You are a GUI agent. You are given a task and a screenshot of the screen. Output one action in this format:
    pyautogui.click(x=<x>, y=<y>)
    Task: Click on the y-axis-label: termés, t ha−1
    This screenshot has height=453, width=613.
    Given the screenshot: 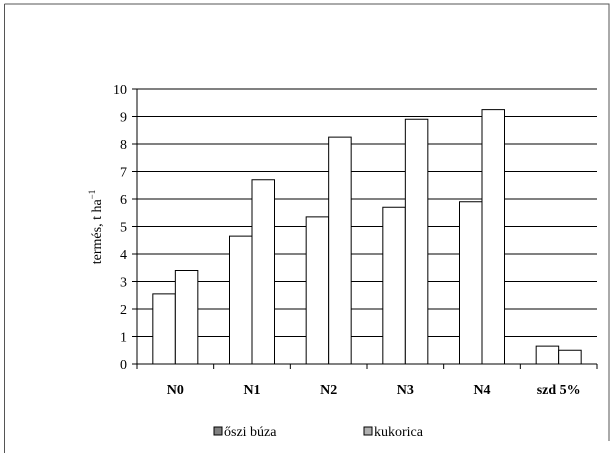 What is the action you would take?
    pyautogui.click(x=96, y=227)
    